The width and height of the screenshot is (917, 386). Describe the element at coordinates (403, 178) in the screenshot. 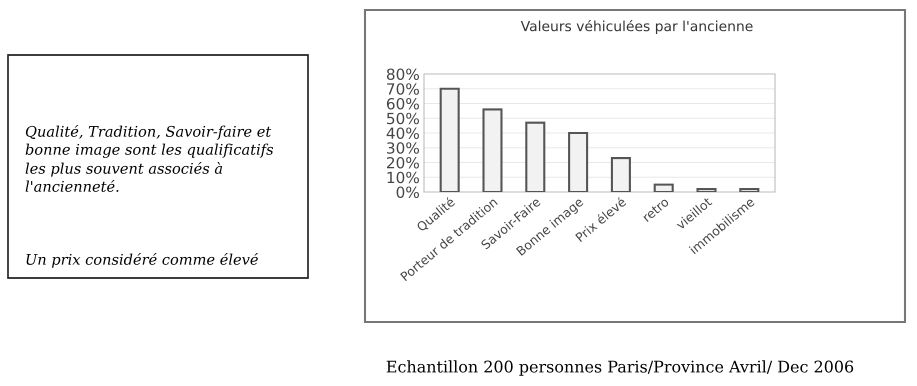

I see `y-tick-label: 10%` at that location.